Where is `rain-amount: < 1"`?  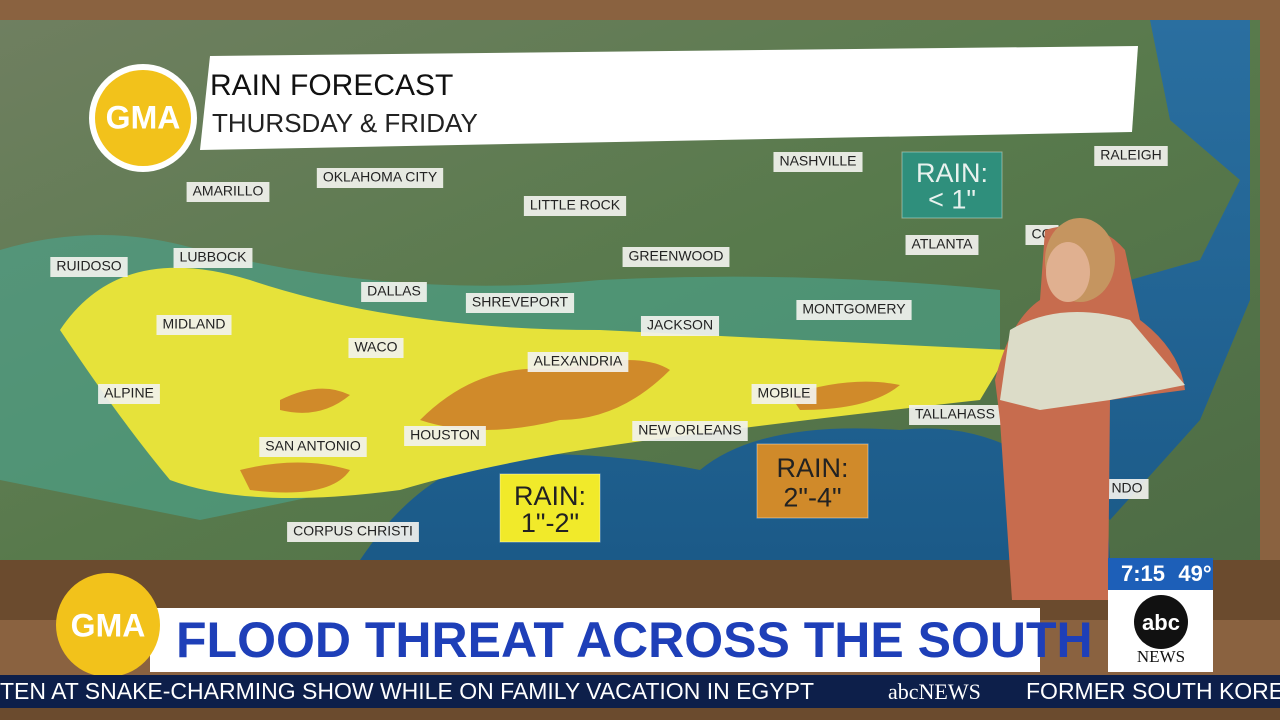 rain-amount: < 1" is located at coordinates (952, 200).